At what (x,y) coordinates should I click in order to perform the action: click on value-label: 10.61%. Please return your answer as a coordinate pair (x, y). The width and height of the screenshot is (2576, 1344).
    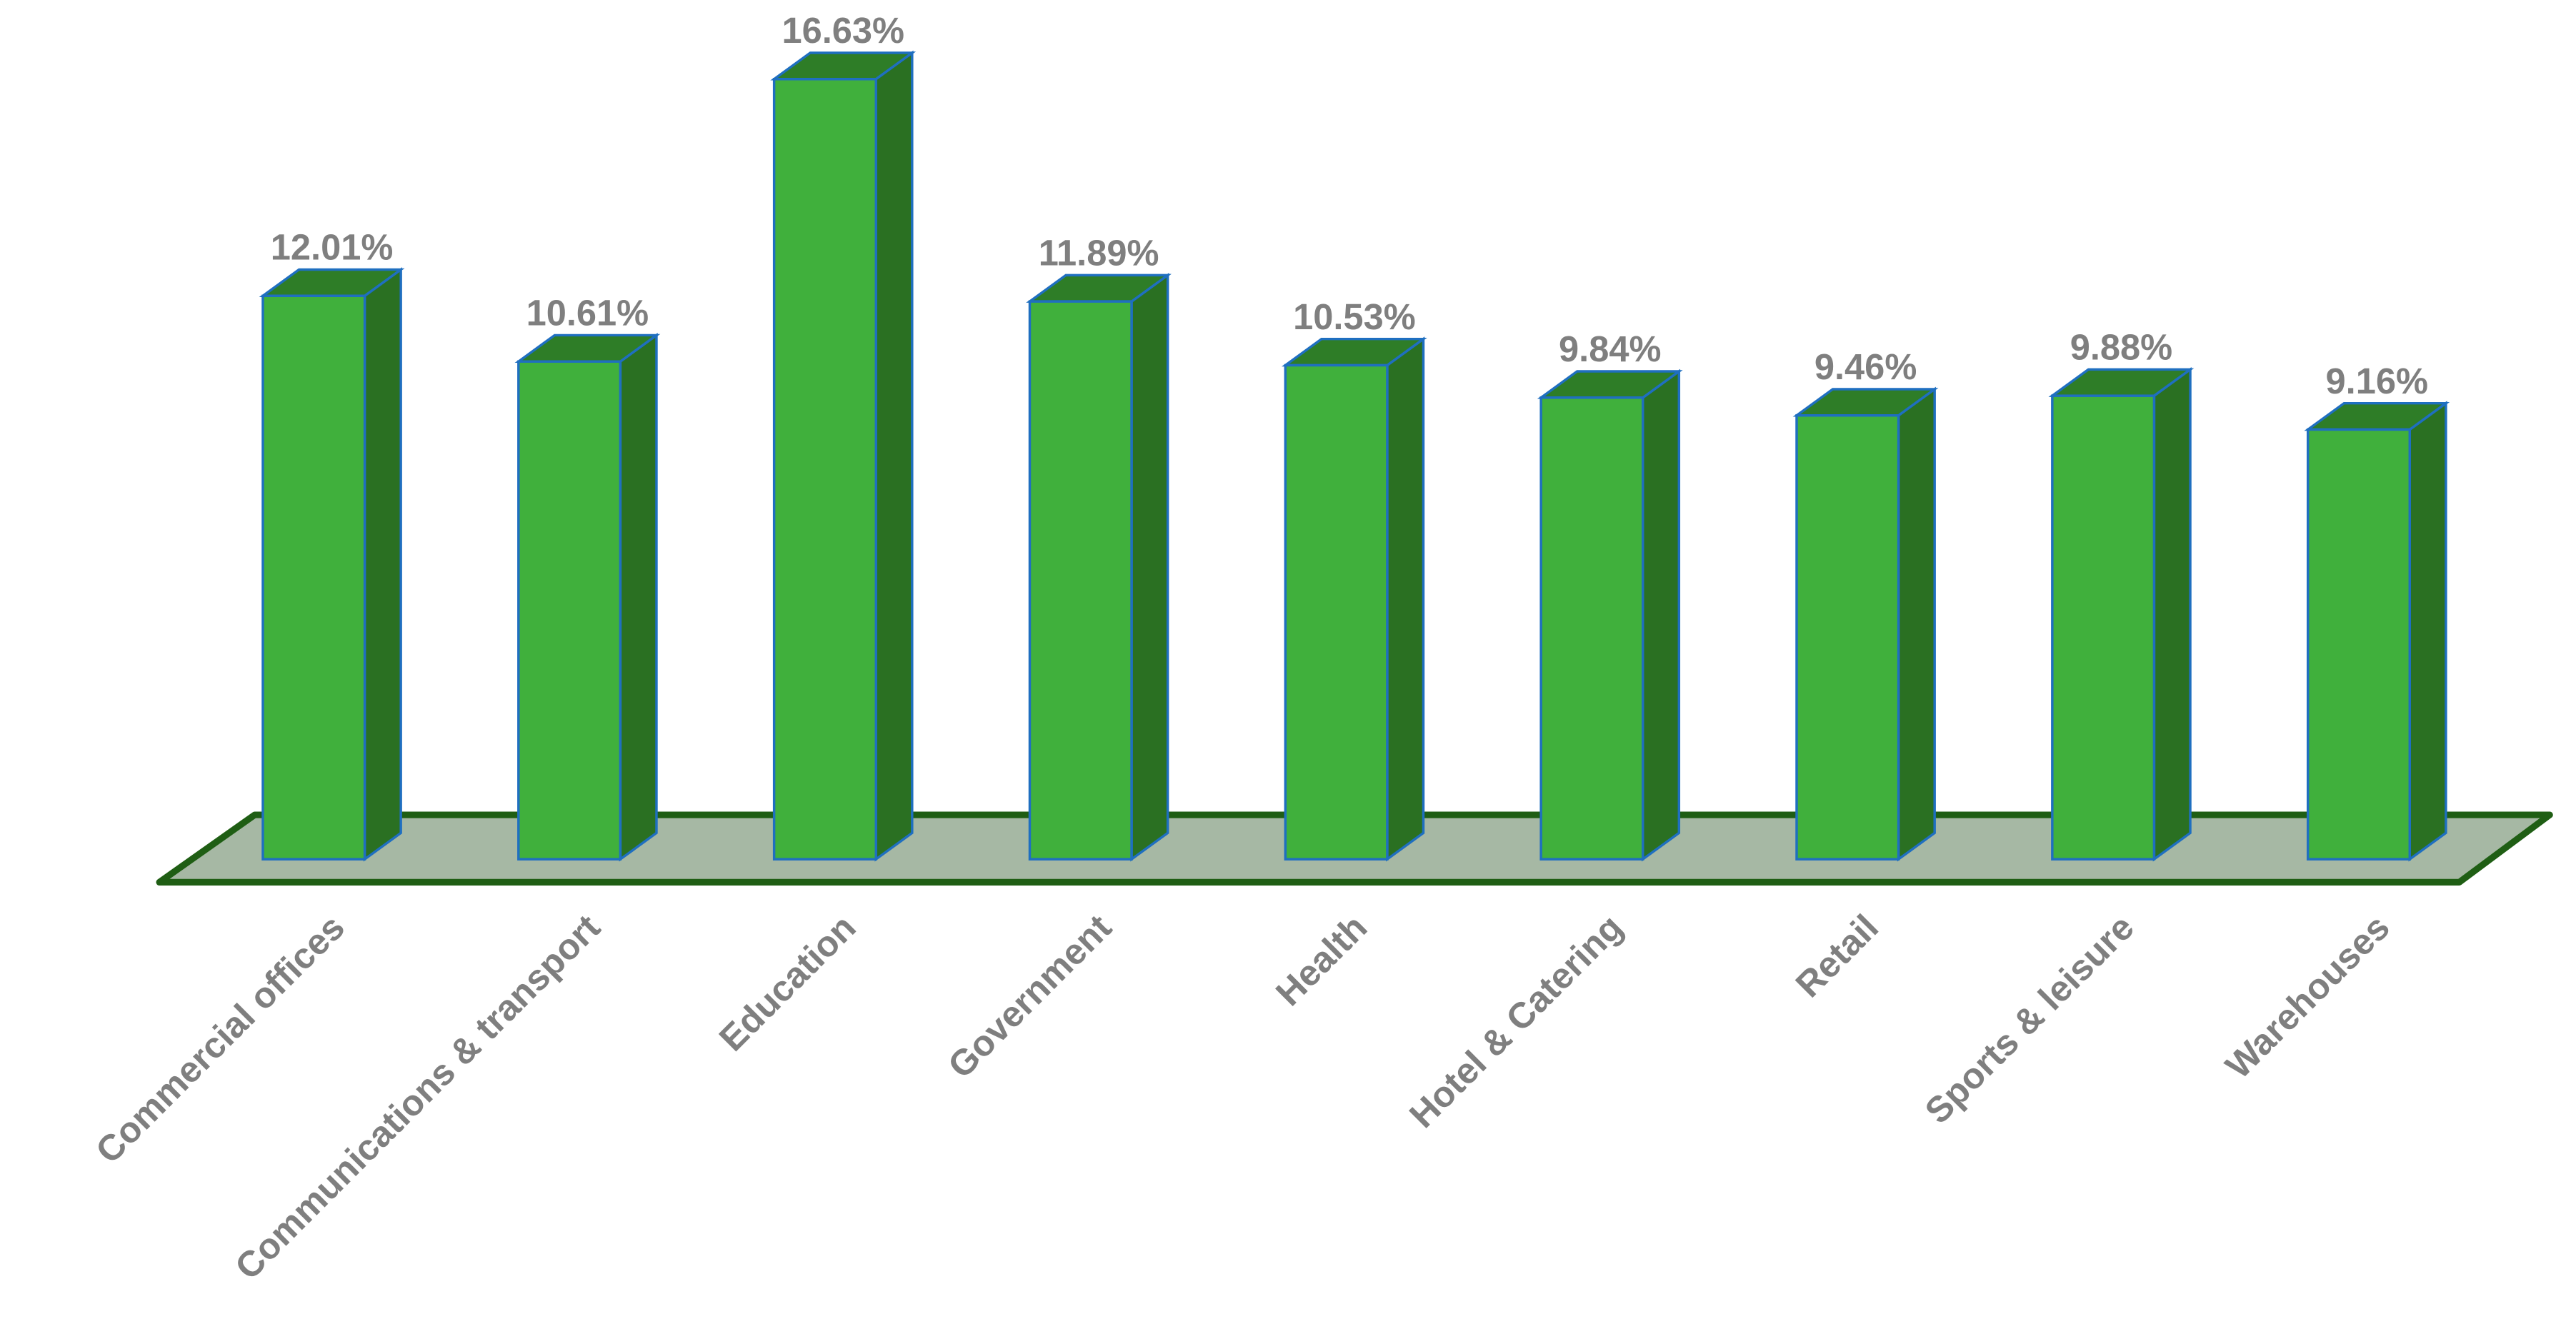
    Looking at the image, I should click on (588, 313).